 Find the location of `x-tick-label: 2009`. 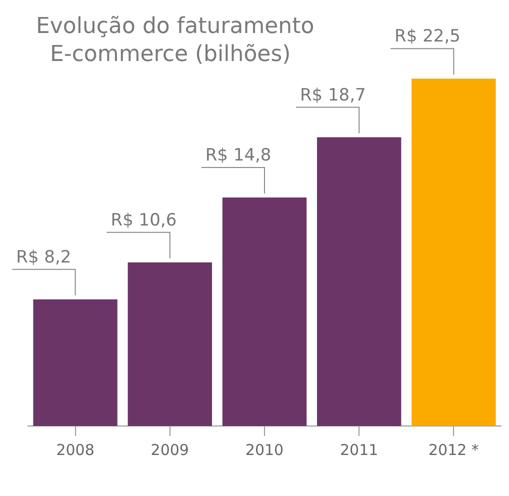

x-tick-label: 2009 is located at coordinates (169, 449).